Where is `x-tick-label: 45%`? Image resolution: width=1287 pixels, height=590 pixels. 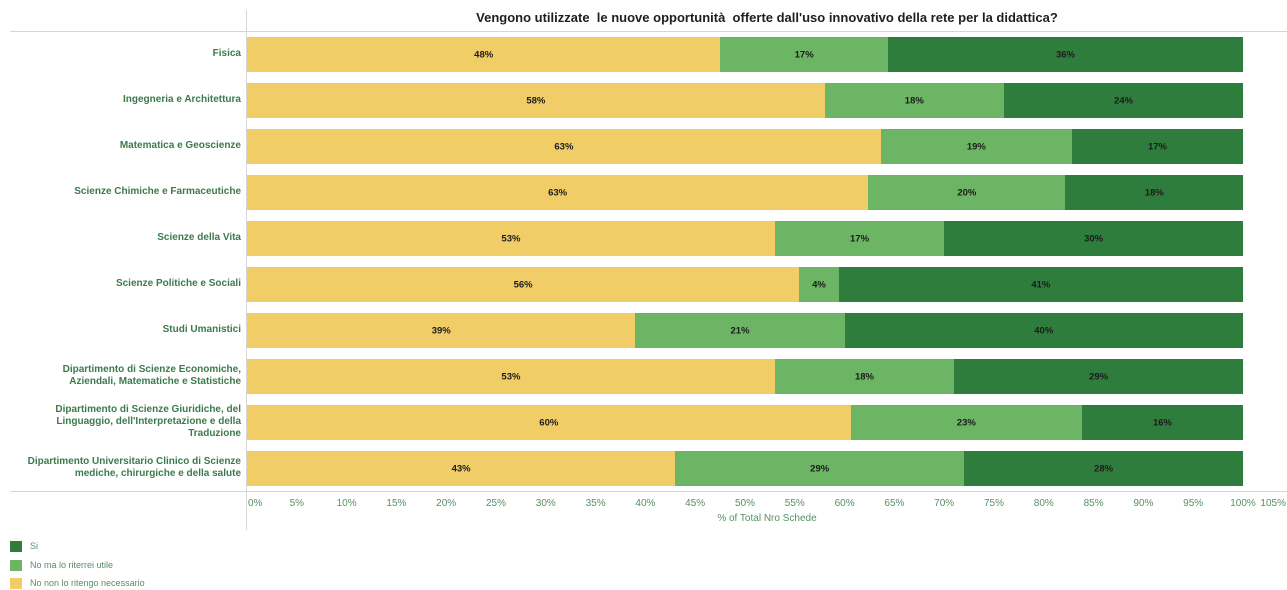
x-tick-label: 45% is located at coordinates (695, 503).